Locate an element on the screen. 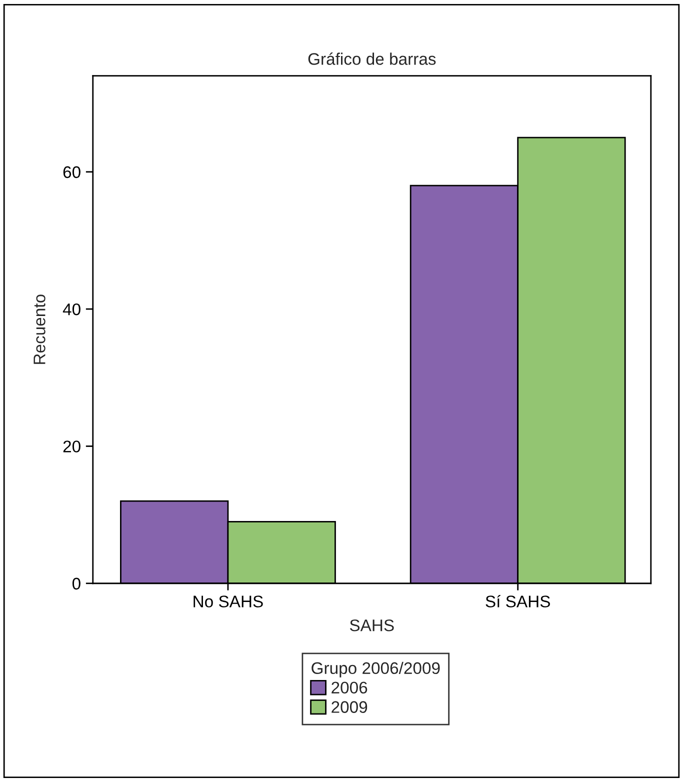  x-tick-label: Sí SAHS is located at coordinates (518, 601).